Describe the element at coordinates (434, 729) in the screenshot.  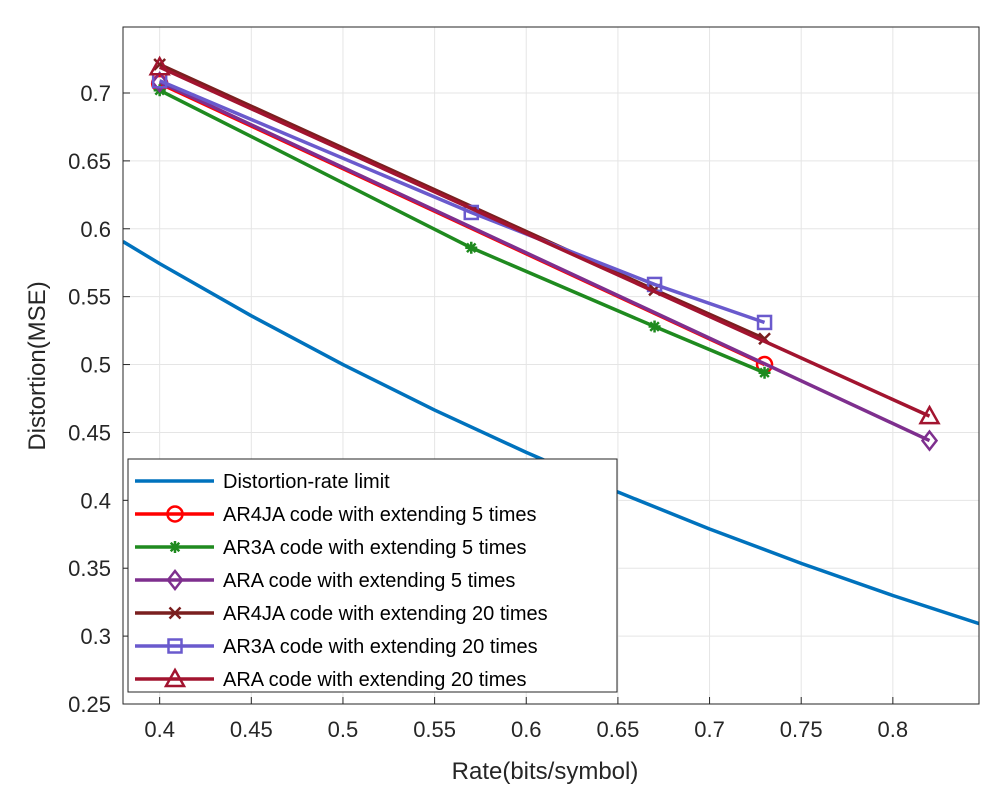
I see `x-tick-label: 0.55` at that location.